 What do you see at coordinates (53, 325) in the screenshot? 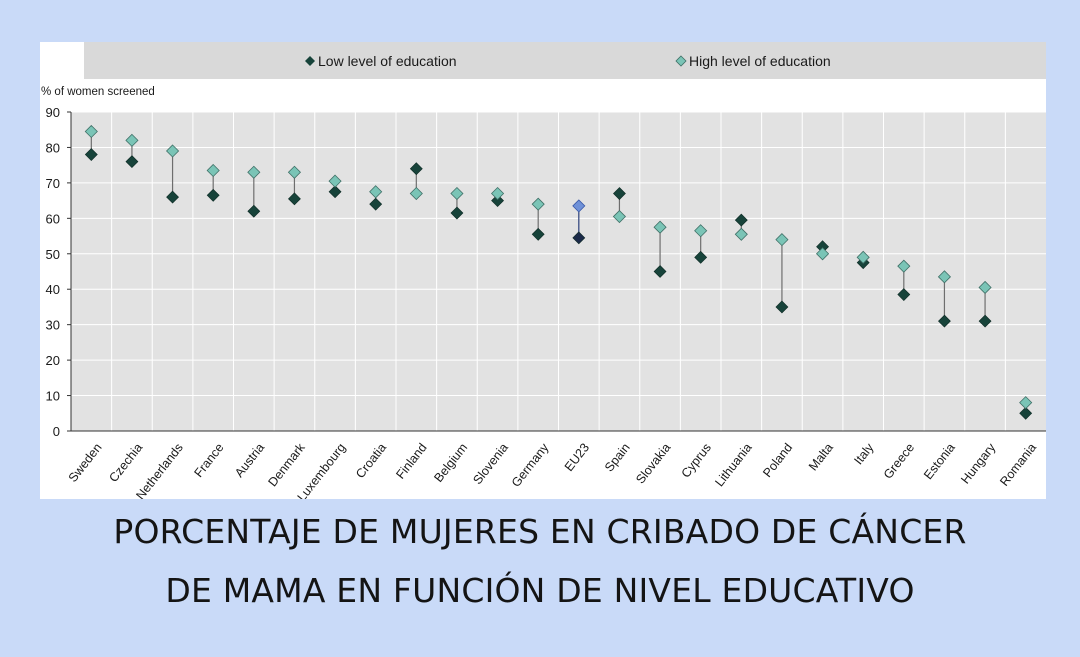
I see `y-tick-label: 30` at bounding box center [53, 325].